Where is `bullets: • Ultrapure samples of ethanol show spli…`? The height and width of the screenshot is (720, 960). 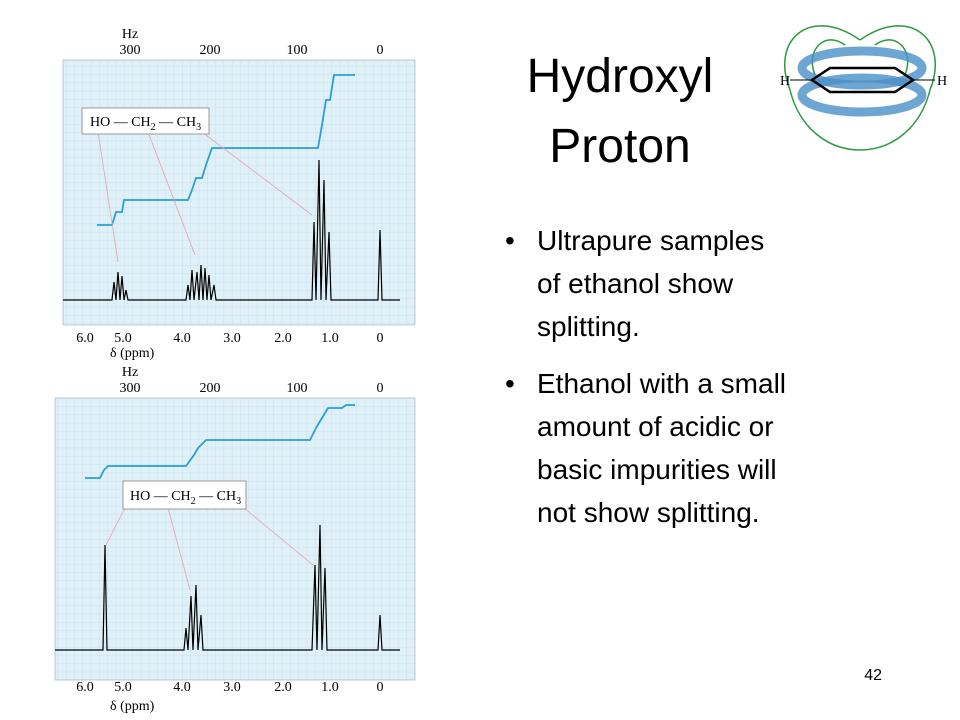
bullets: • Ultrapure samples of ethanol show spli… is located at coordinates (645, 376).